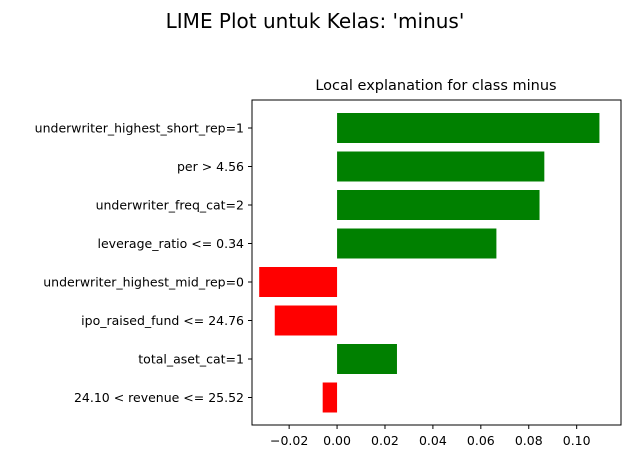  Describe the element at coordinates (159, 397) in the screenshot. I see `y-tick-label: 24.10 < revenue <= 25.52` at that location.